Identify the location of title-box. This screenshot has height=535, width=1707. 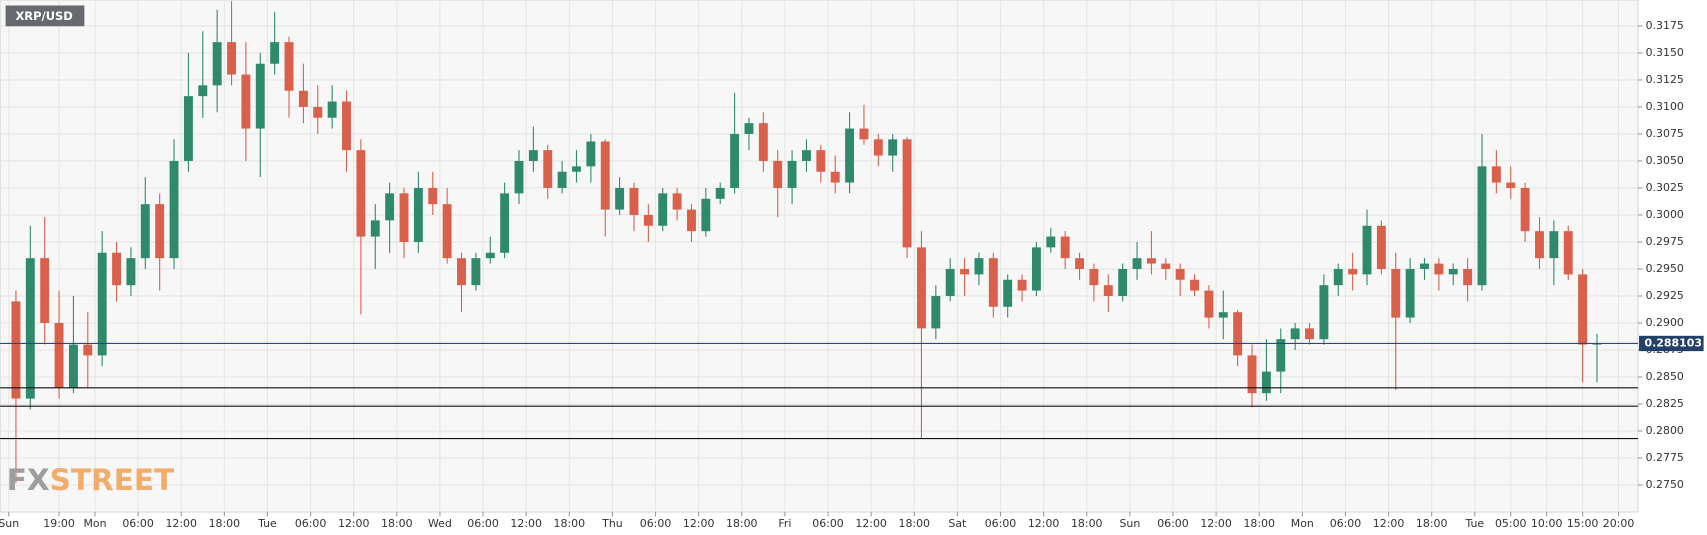
(45, 16).